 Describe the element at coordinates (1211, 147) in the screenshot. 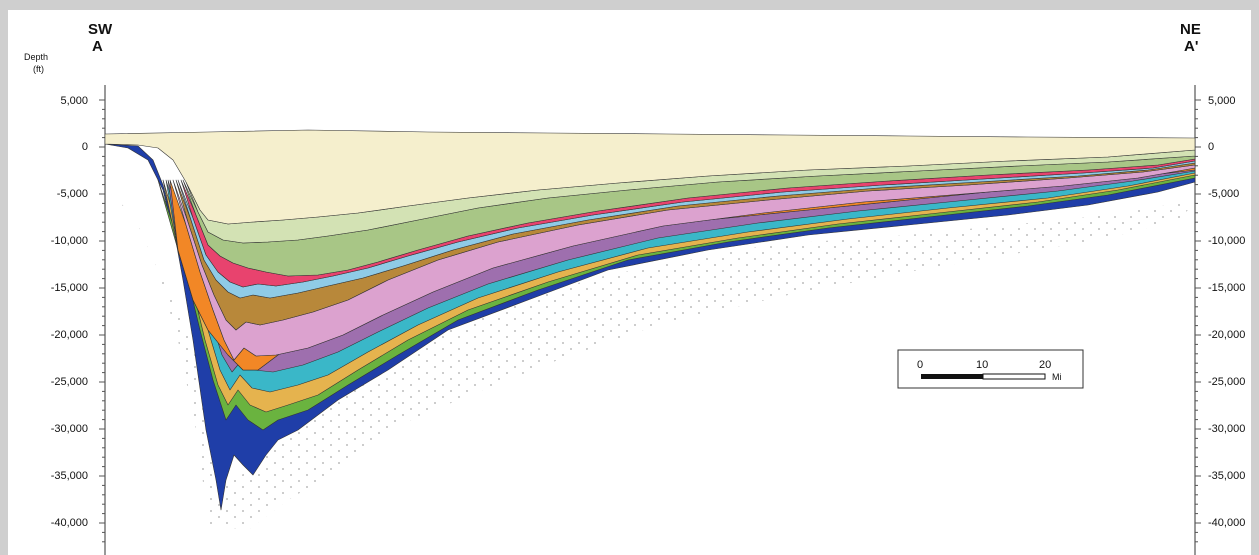

I see `tick-label-right: 0` at that location.